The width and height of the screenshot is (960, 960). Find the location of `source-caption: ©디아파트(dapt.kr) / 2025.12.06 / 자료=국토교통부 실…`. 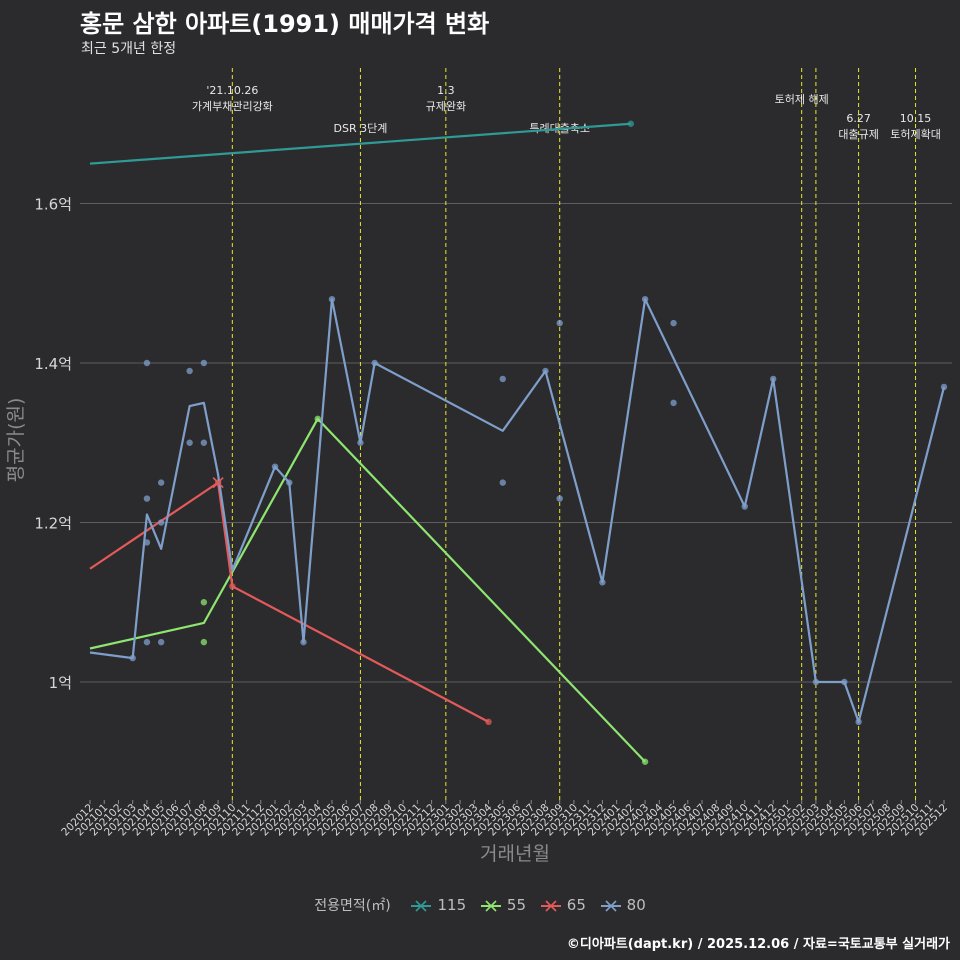

source-caption: ©디아파트(dapt.kr) / 2025.12.06 / 자료=국토교통부 실… is located at coordinates (758, 944).